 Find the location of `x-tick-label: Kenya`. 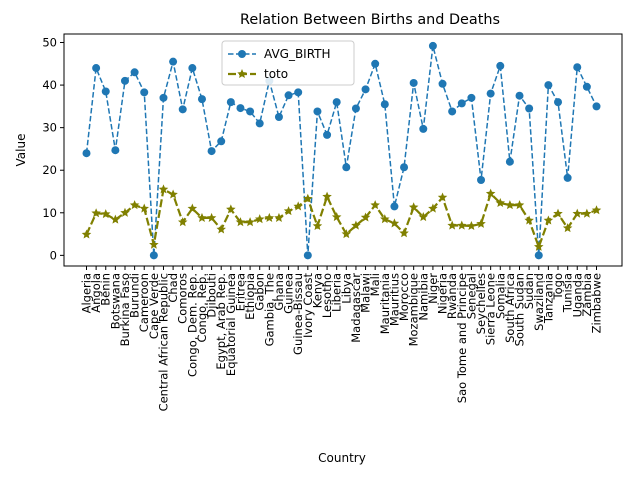

x-tick-label: Kenya is located at coordinates (317, 290).